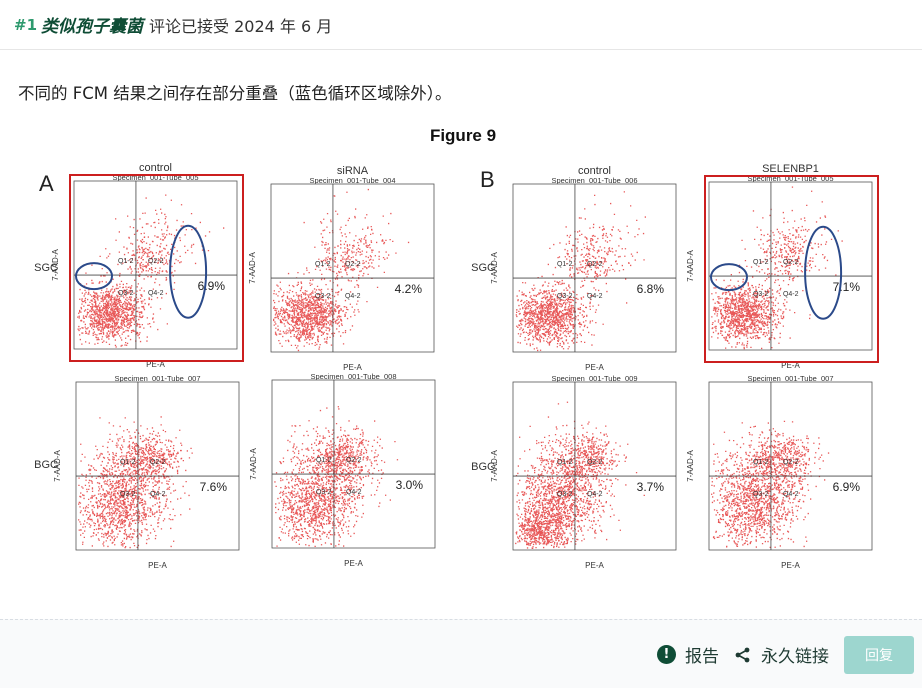 The width and height of the screenshot is (922, 688). I want to click on permalink-label: 永久链接, so click(795, 657).